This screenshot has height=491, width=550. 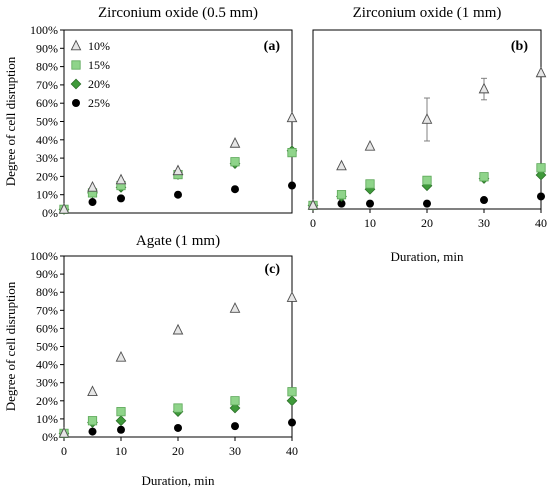 I want to click on panel-label: (c), so click(x=272, y=269).